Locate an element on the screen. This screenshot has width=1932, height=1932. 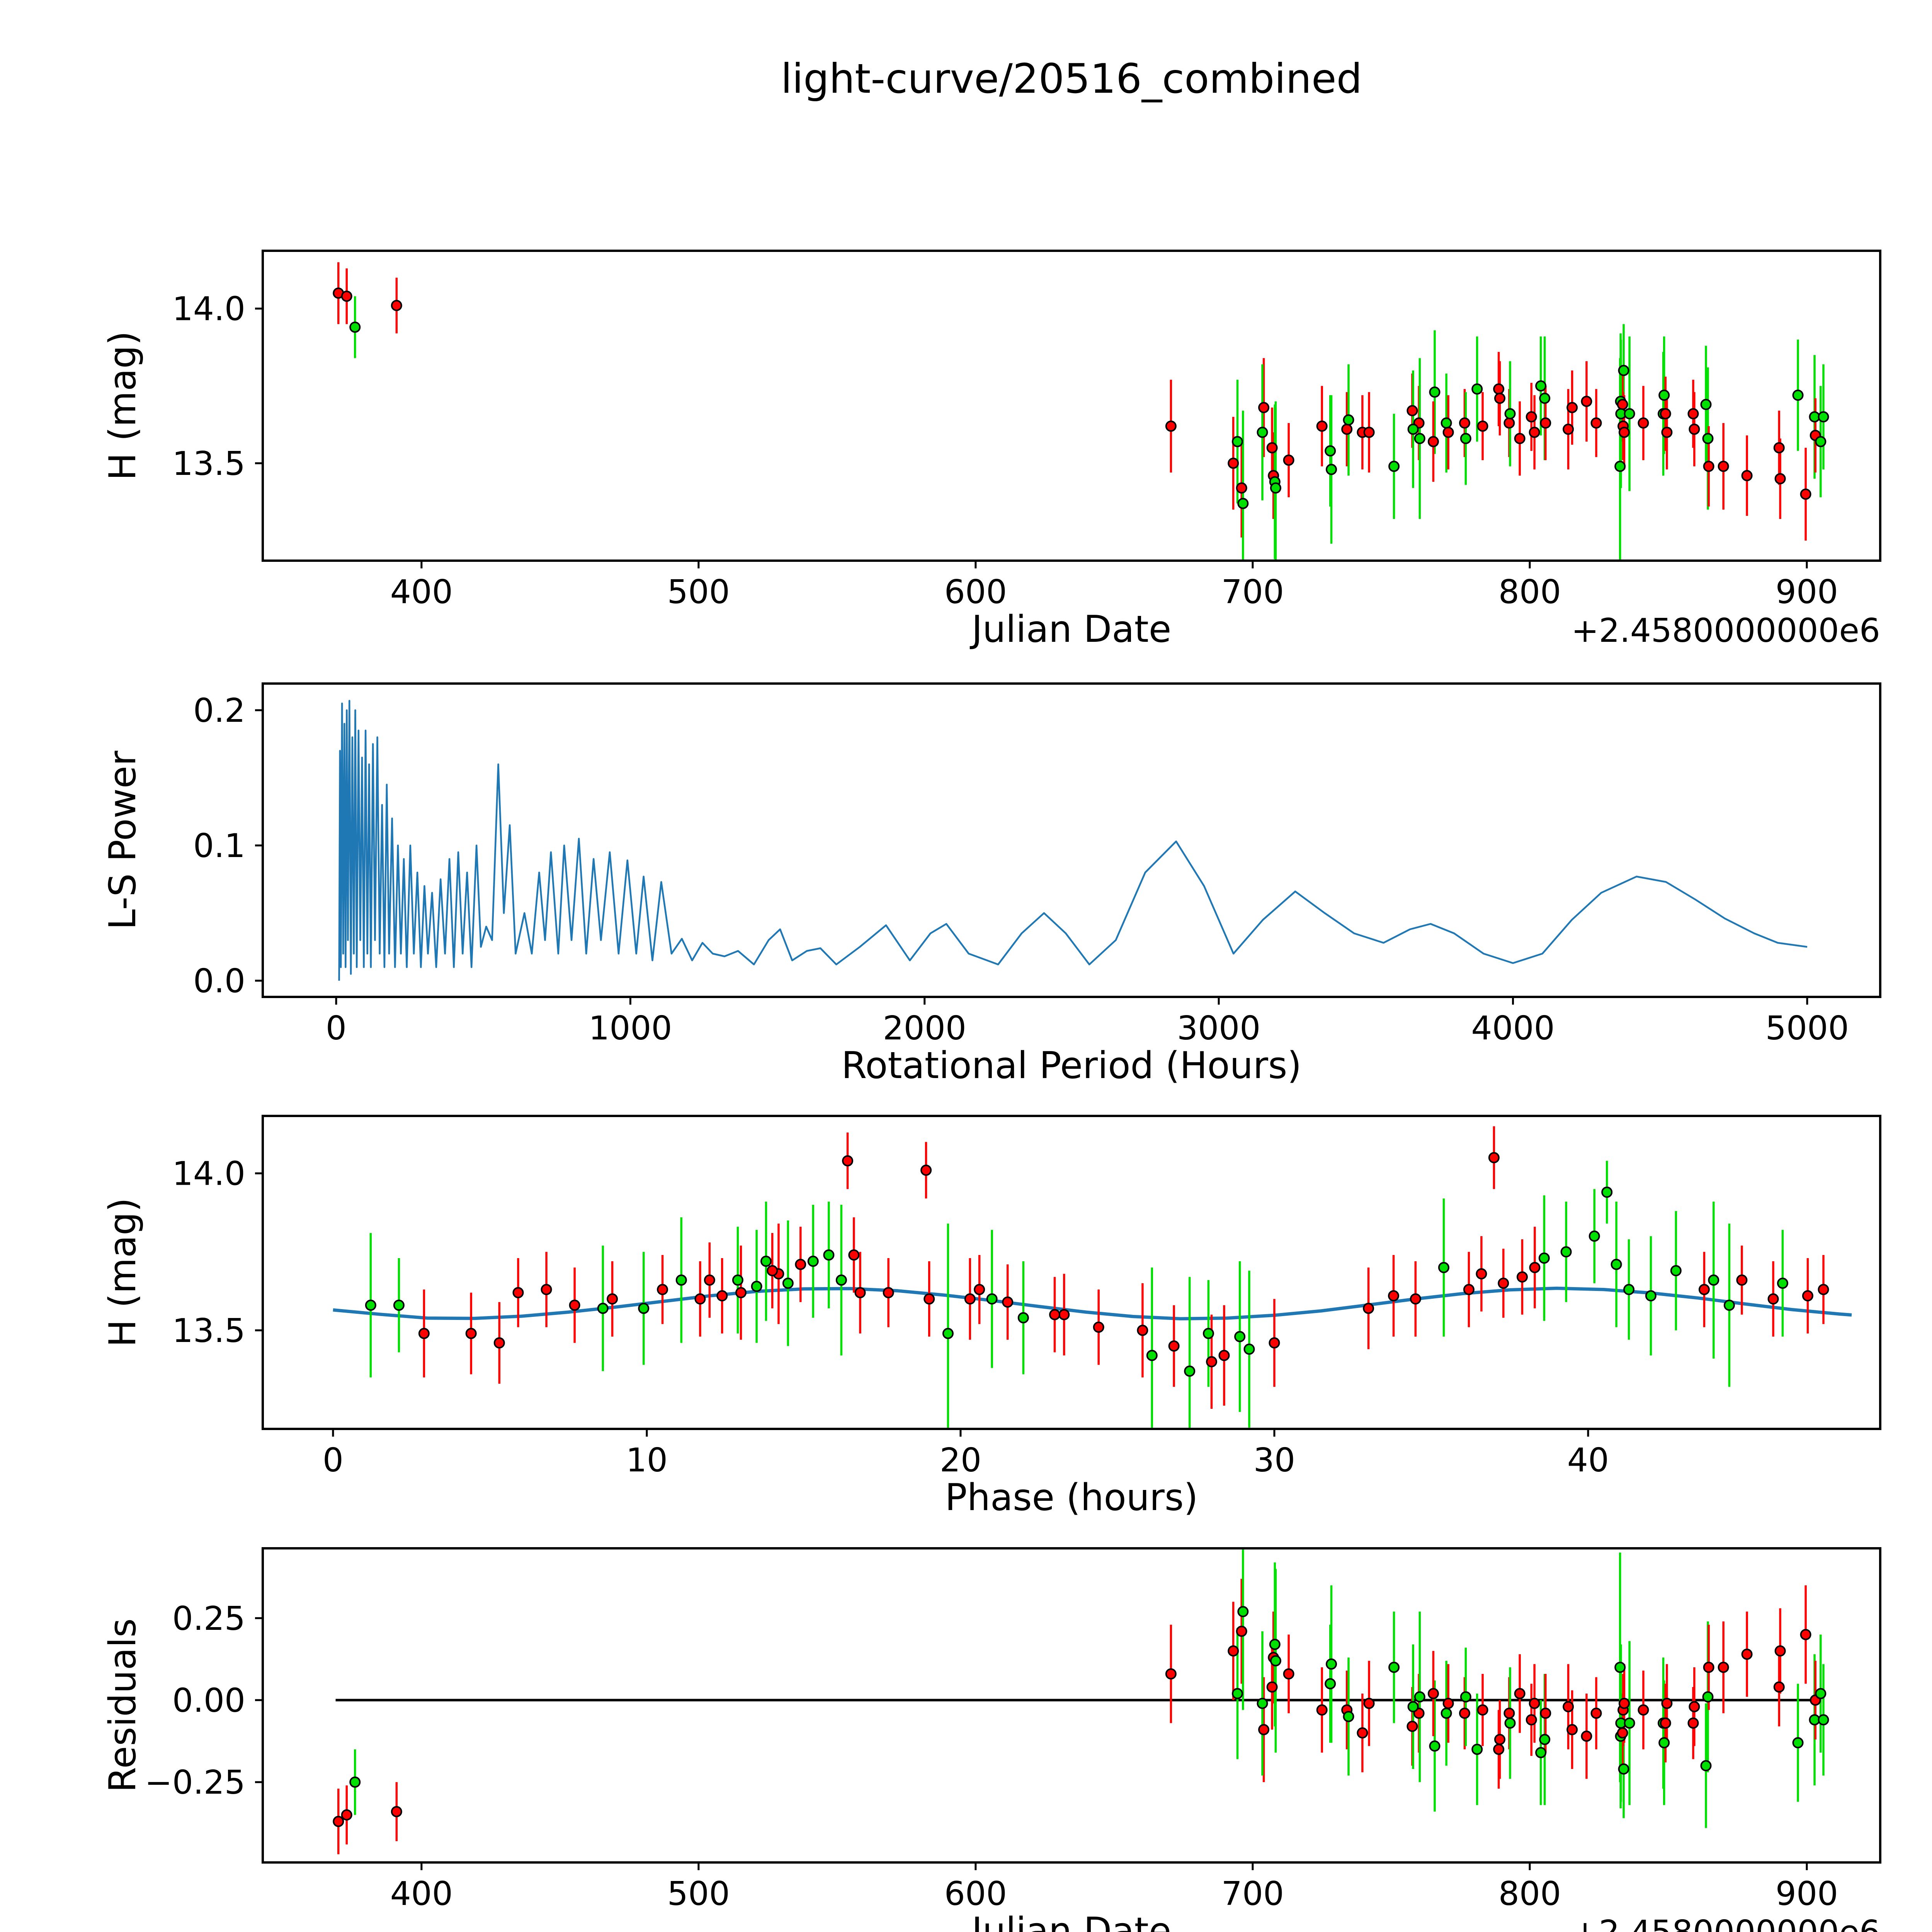
periodogram-xtick-label: 4000 is located at coordinates (1512, 1028).